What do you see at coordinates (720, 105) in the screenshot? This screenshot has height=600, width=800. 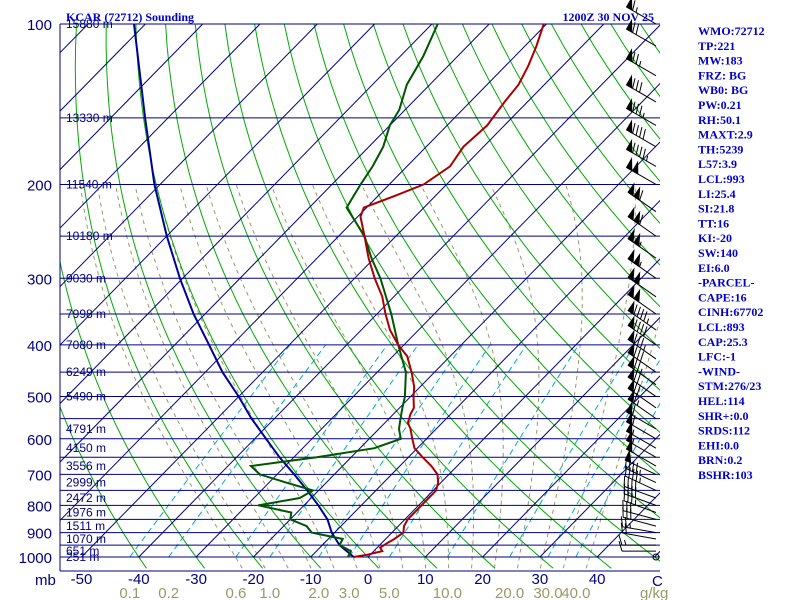 I see `index-line: PW:0.21` at bounding box center [720, 105].